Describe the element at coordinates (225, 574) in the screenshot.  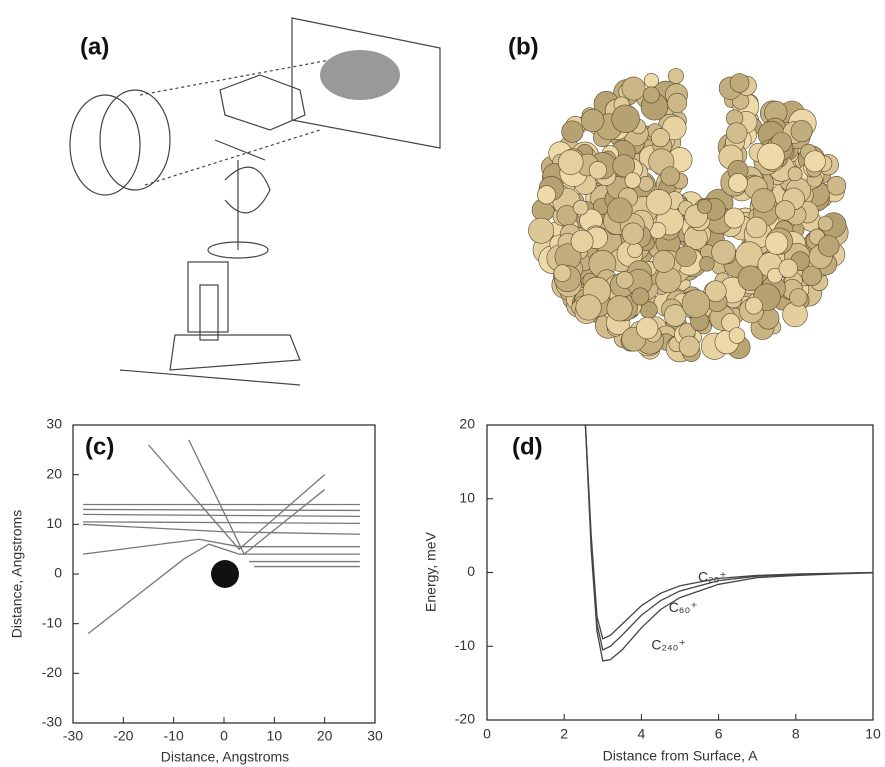
I see `molecule` at that location.